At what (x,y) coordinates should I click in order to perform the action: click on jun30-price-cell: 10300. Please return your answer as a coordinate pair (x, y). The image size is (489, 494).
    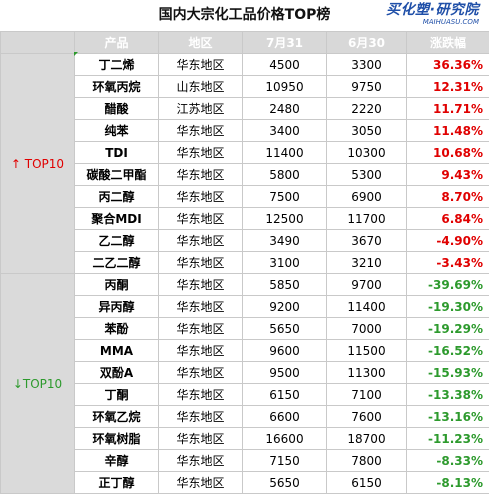
    Looking at the image, I should click on (367, 153).